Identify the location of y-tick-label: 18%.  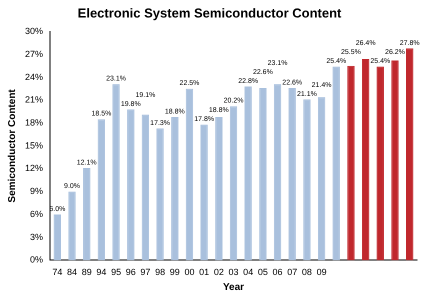
(34, 123).